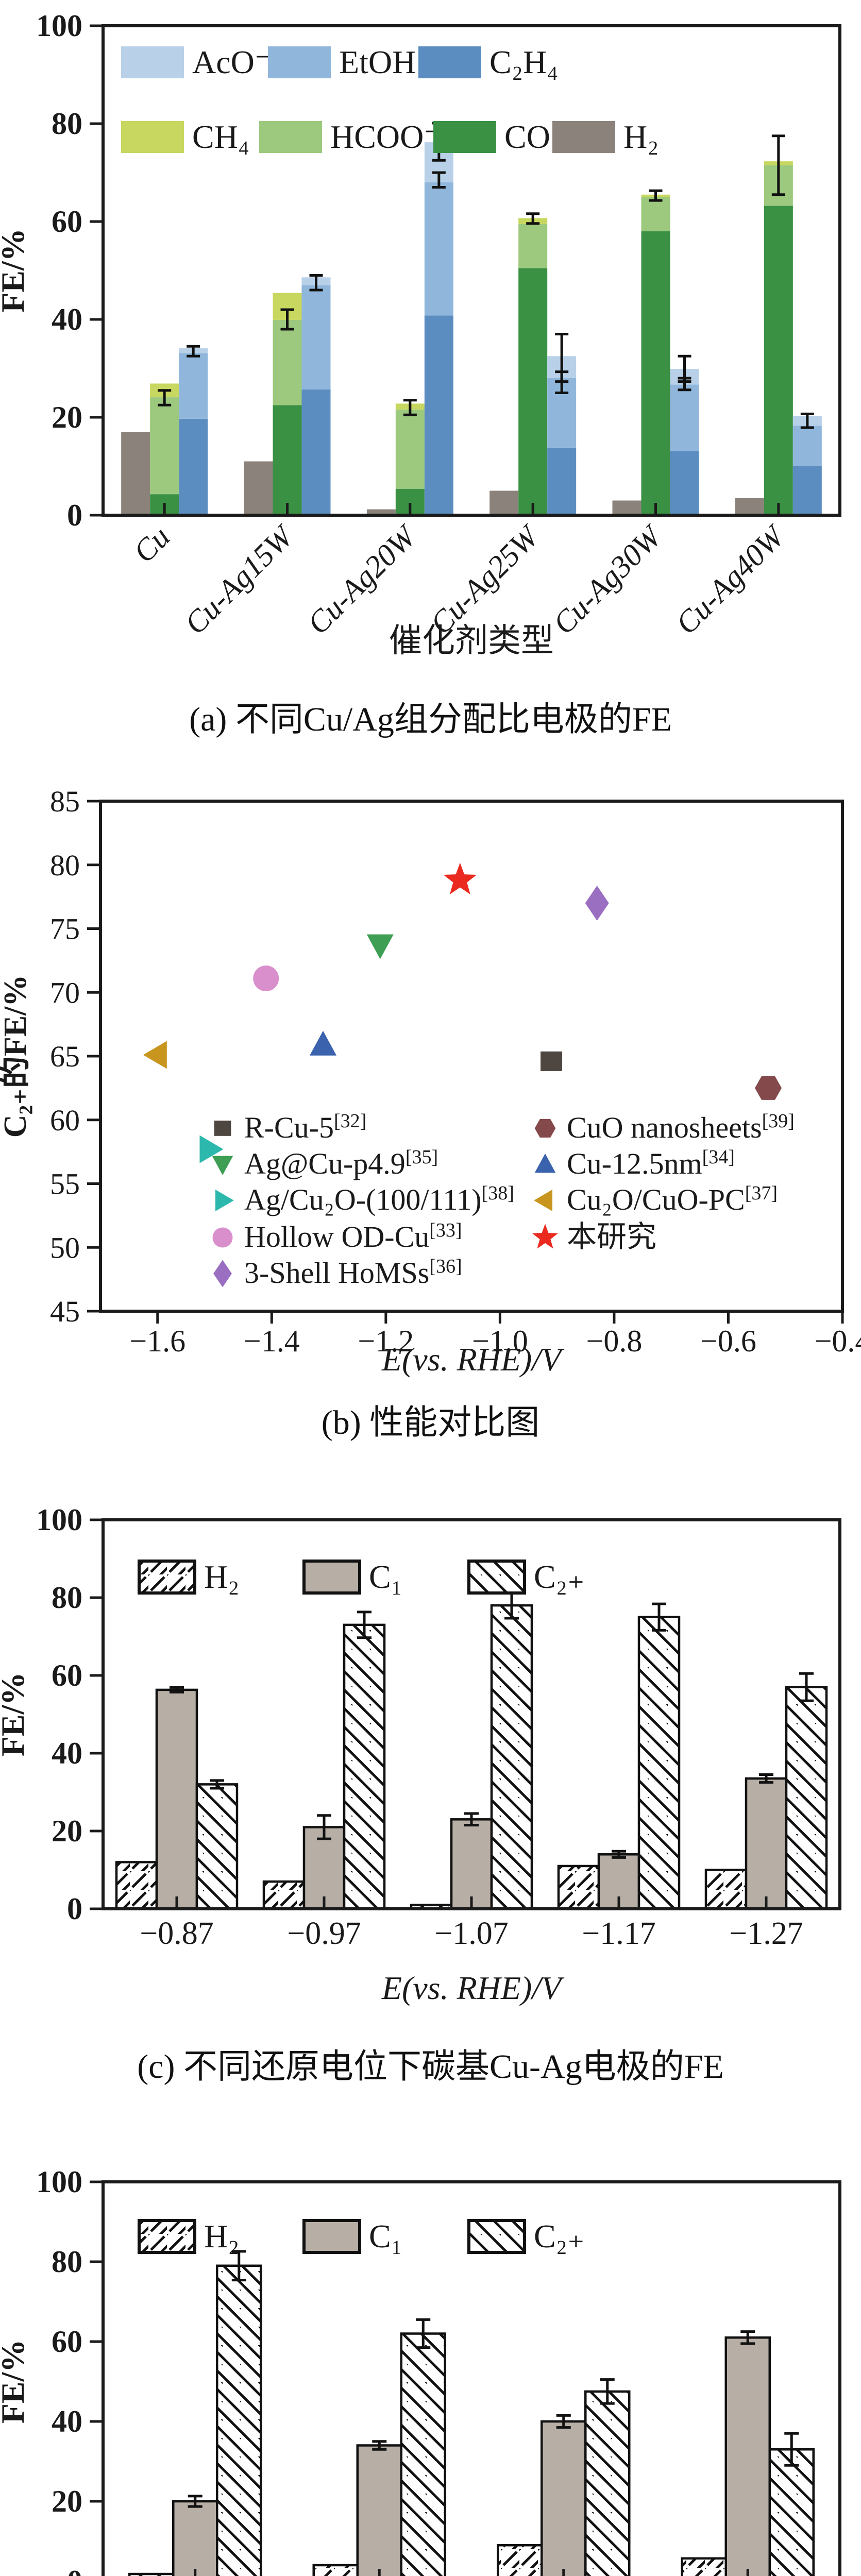 The image size is (861, 2576). What do you see at coordinates (607, 579) in the screenshot?
I see `x-category-label: Cu-Ag30W` at bounding box center [607, 579].